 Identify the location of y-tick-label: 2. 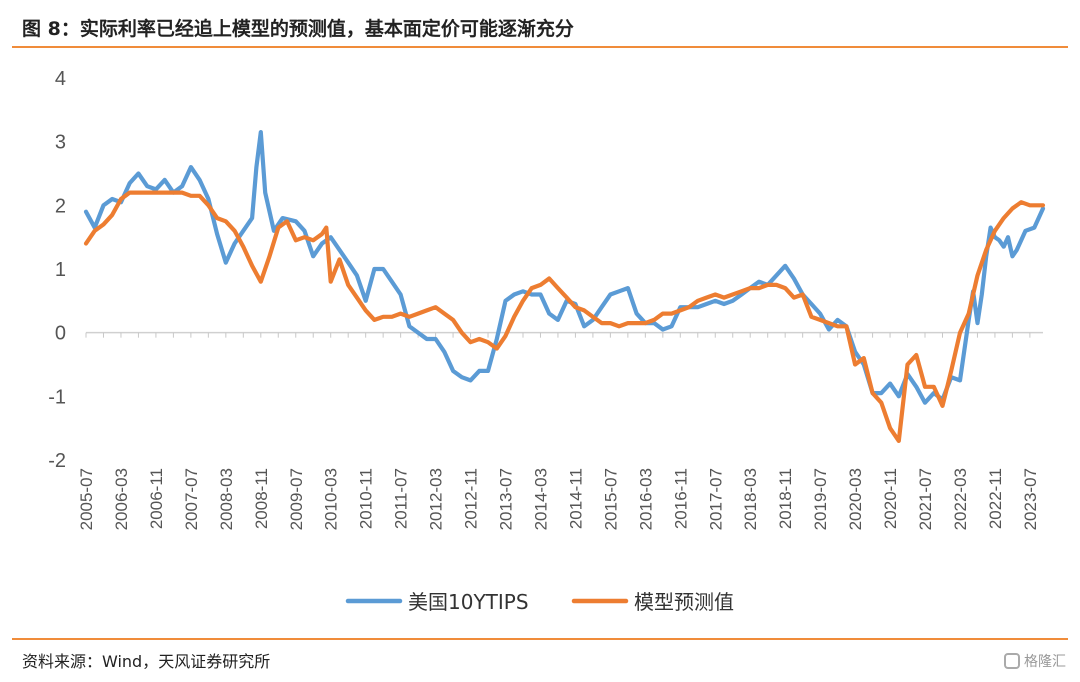
(60, 206).